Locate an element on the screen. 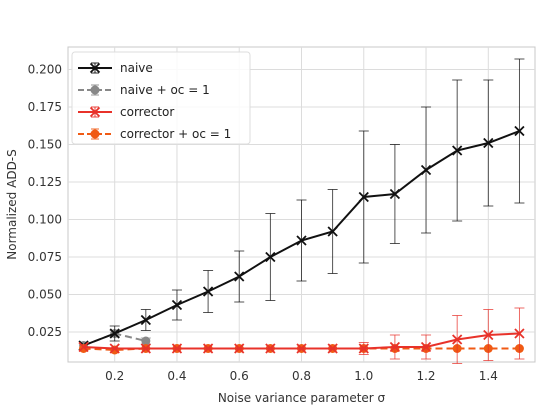 The image size is (538, 414). y-tick-label: 0.150 is located at coordinates (45, 145).